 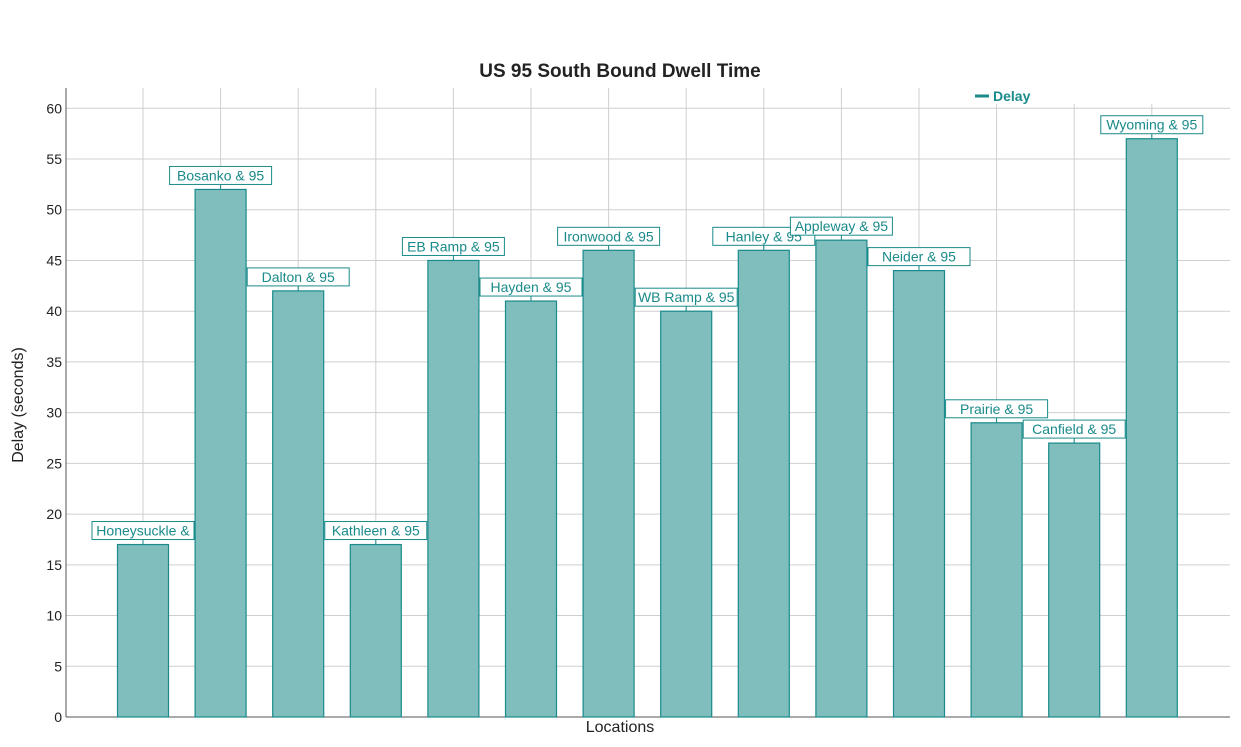 I want to click on data-label: Hayden & 95, so click(x=531, y=287).